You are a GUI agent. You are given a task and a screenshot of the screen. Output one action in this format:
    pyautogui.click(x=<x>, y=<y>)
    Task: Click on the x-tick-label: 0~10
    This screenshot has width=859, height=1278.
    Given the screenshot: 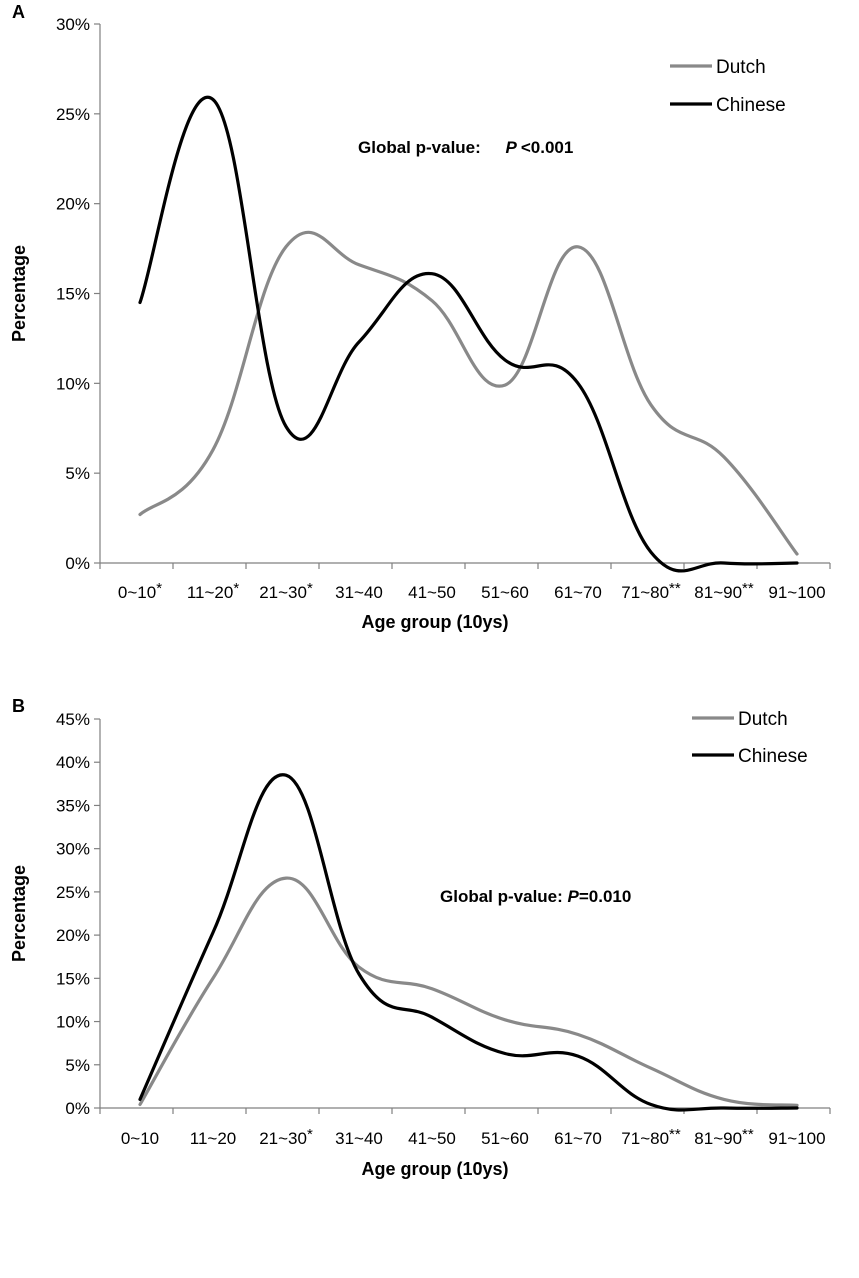 What is the action you would take?
    pyautogui.click(x=140, y=1138)
    